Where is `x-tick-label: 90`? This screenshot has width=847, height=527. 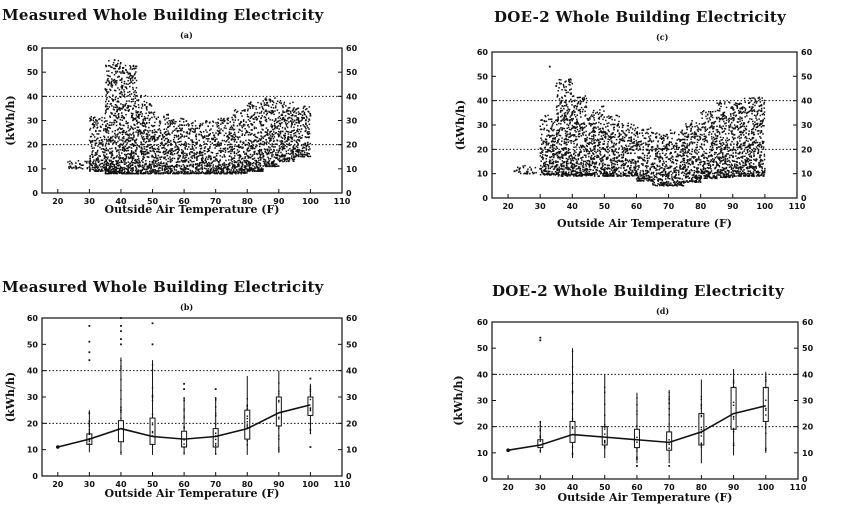
x-tick-label: 90 is located at coordinates (733, 206).